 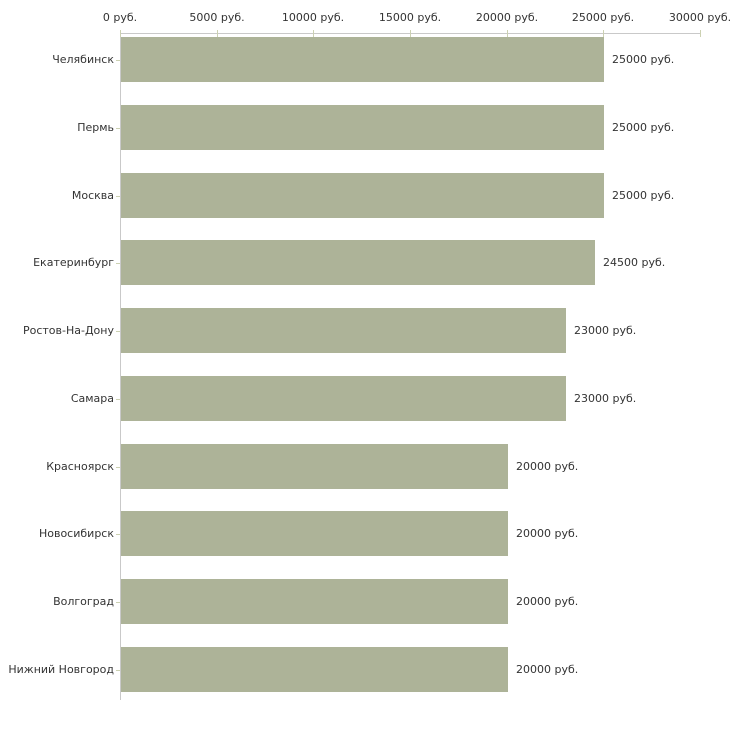 What do you see at coordinates (80, 466) in the screenshot?
I see `category-label: Красноярск` at bounding box center [80, 466].